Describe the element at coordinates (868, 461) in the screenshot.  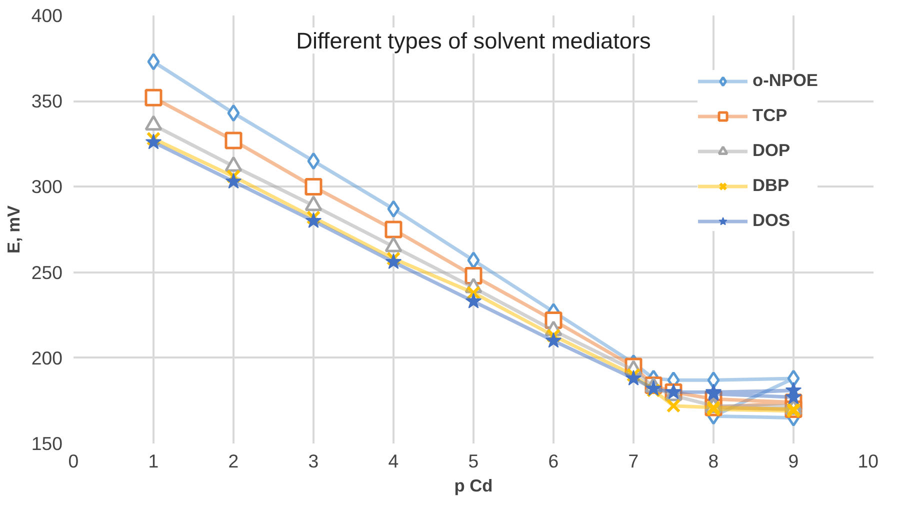
I see `x-tick-label: 10` at that location.